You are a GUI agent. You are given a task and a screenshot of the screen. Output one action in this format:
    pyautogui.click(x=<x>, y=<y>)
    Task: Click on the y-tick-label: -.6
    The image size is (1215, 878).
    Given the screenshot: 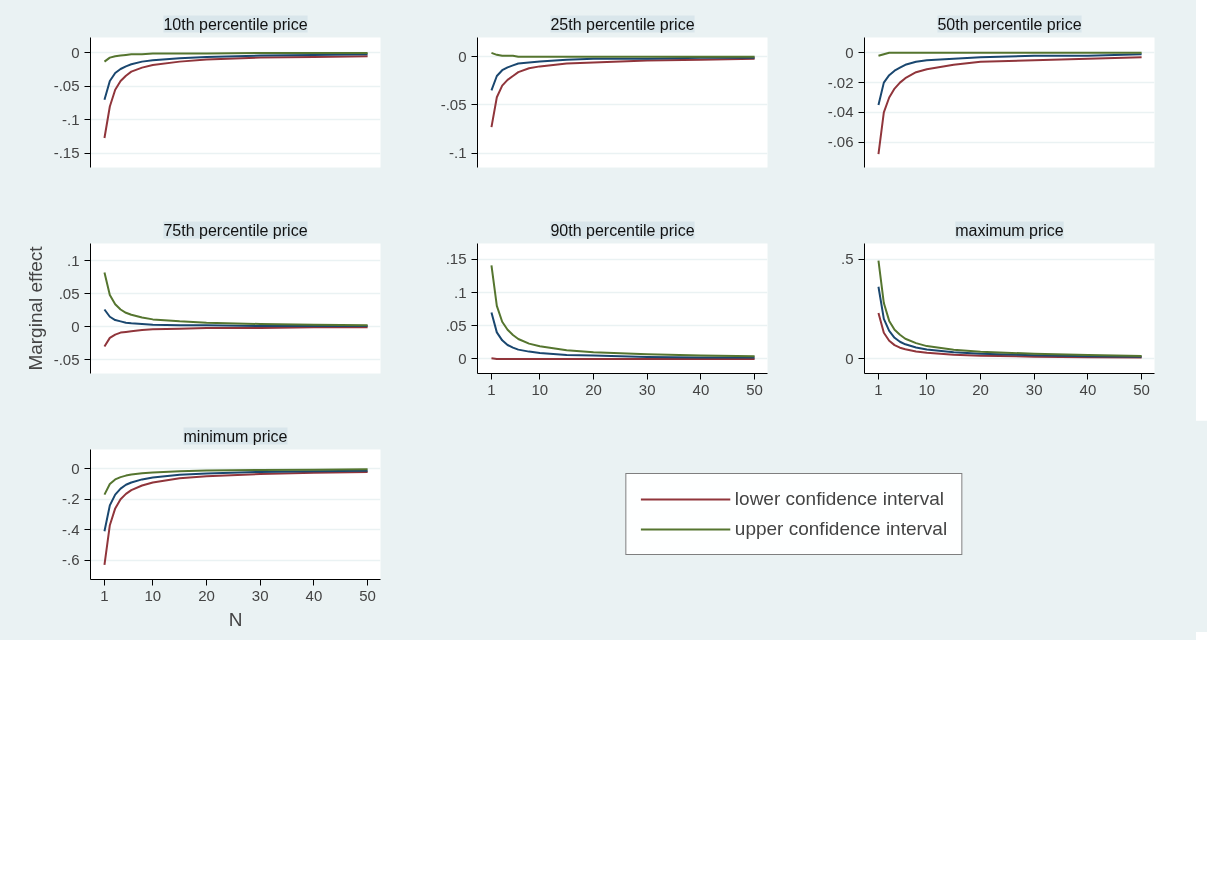 What is the action you would take?
    pyautogui.click(x=71, y=560)
    